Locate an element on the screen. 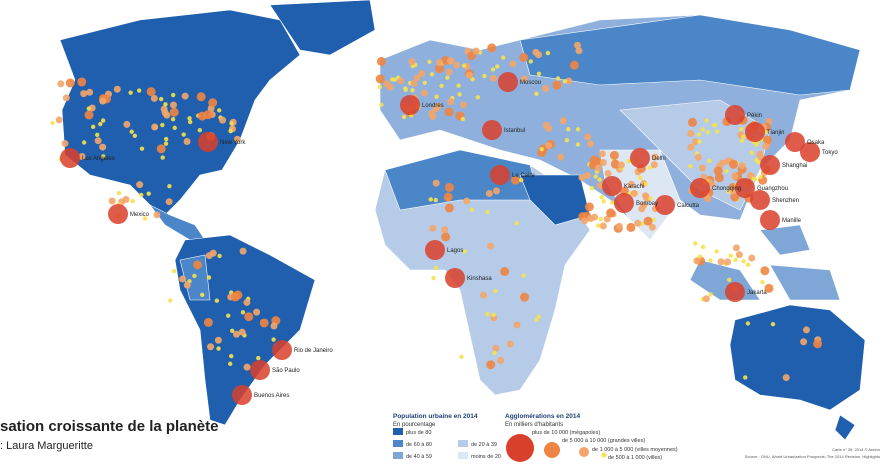  credit: Carte n° 35, 2014 © Areion is located at coordinates (856, 449).